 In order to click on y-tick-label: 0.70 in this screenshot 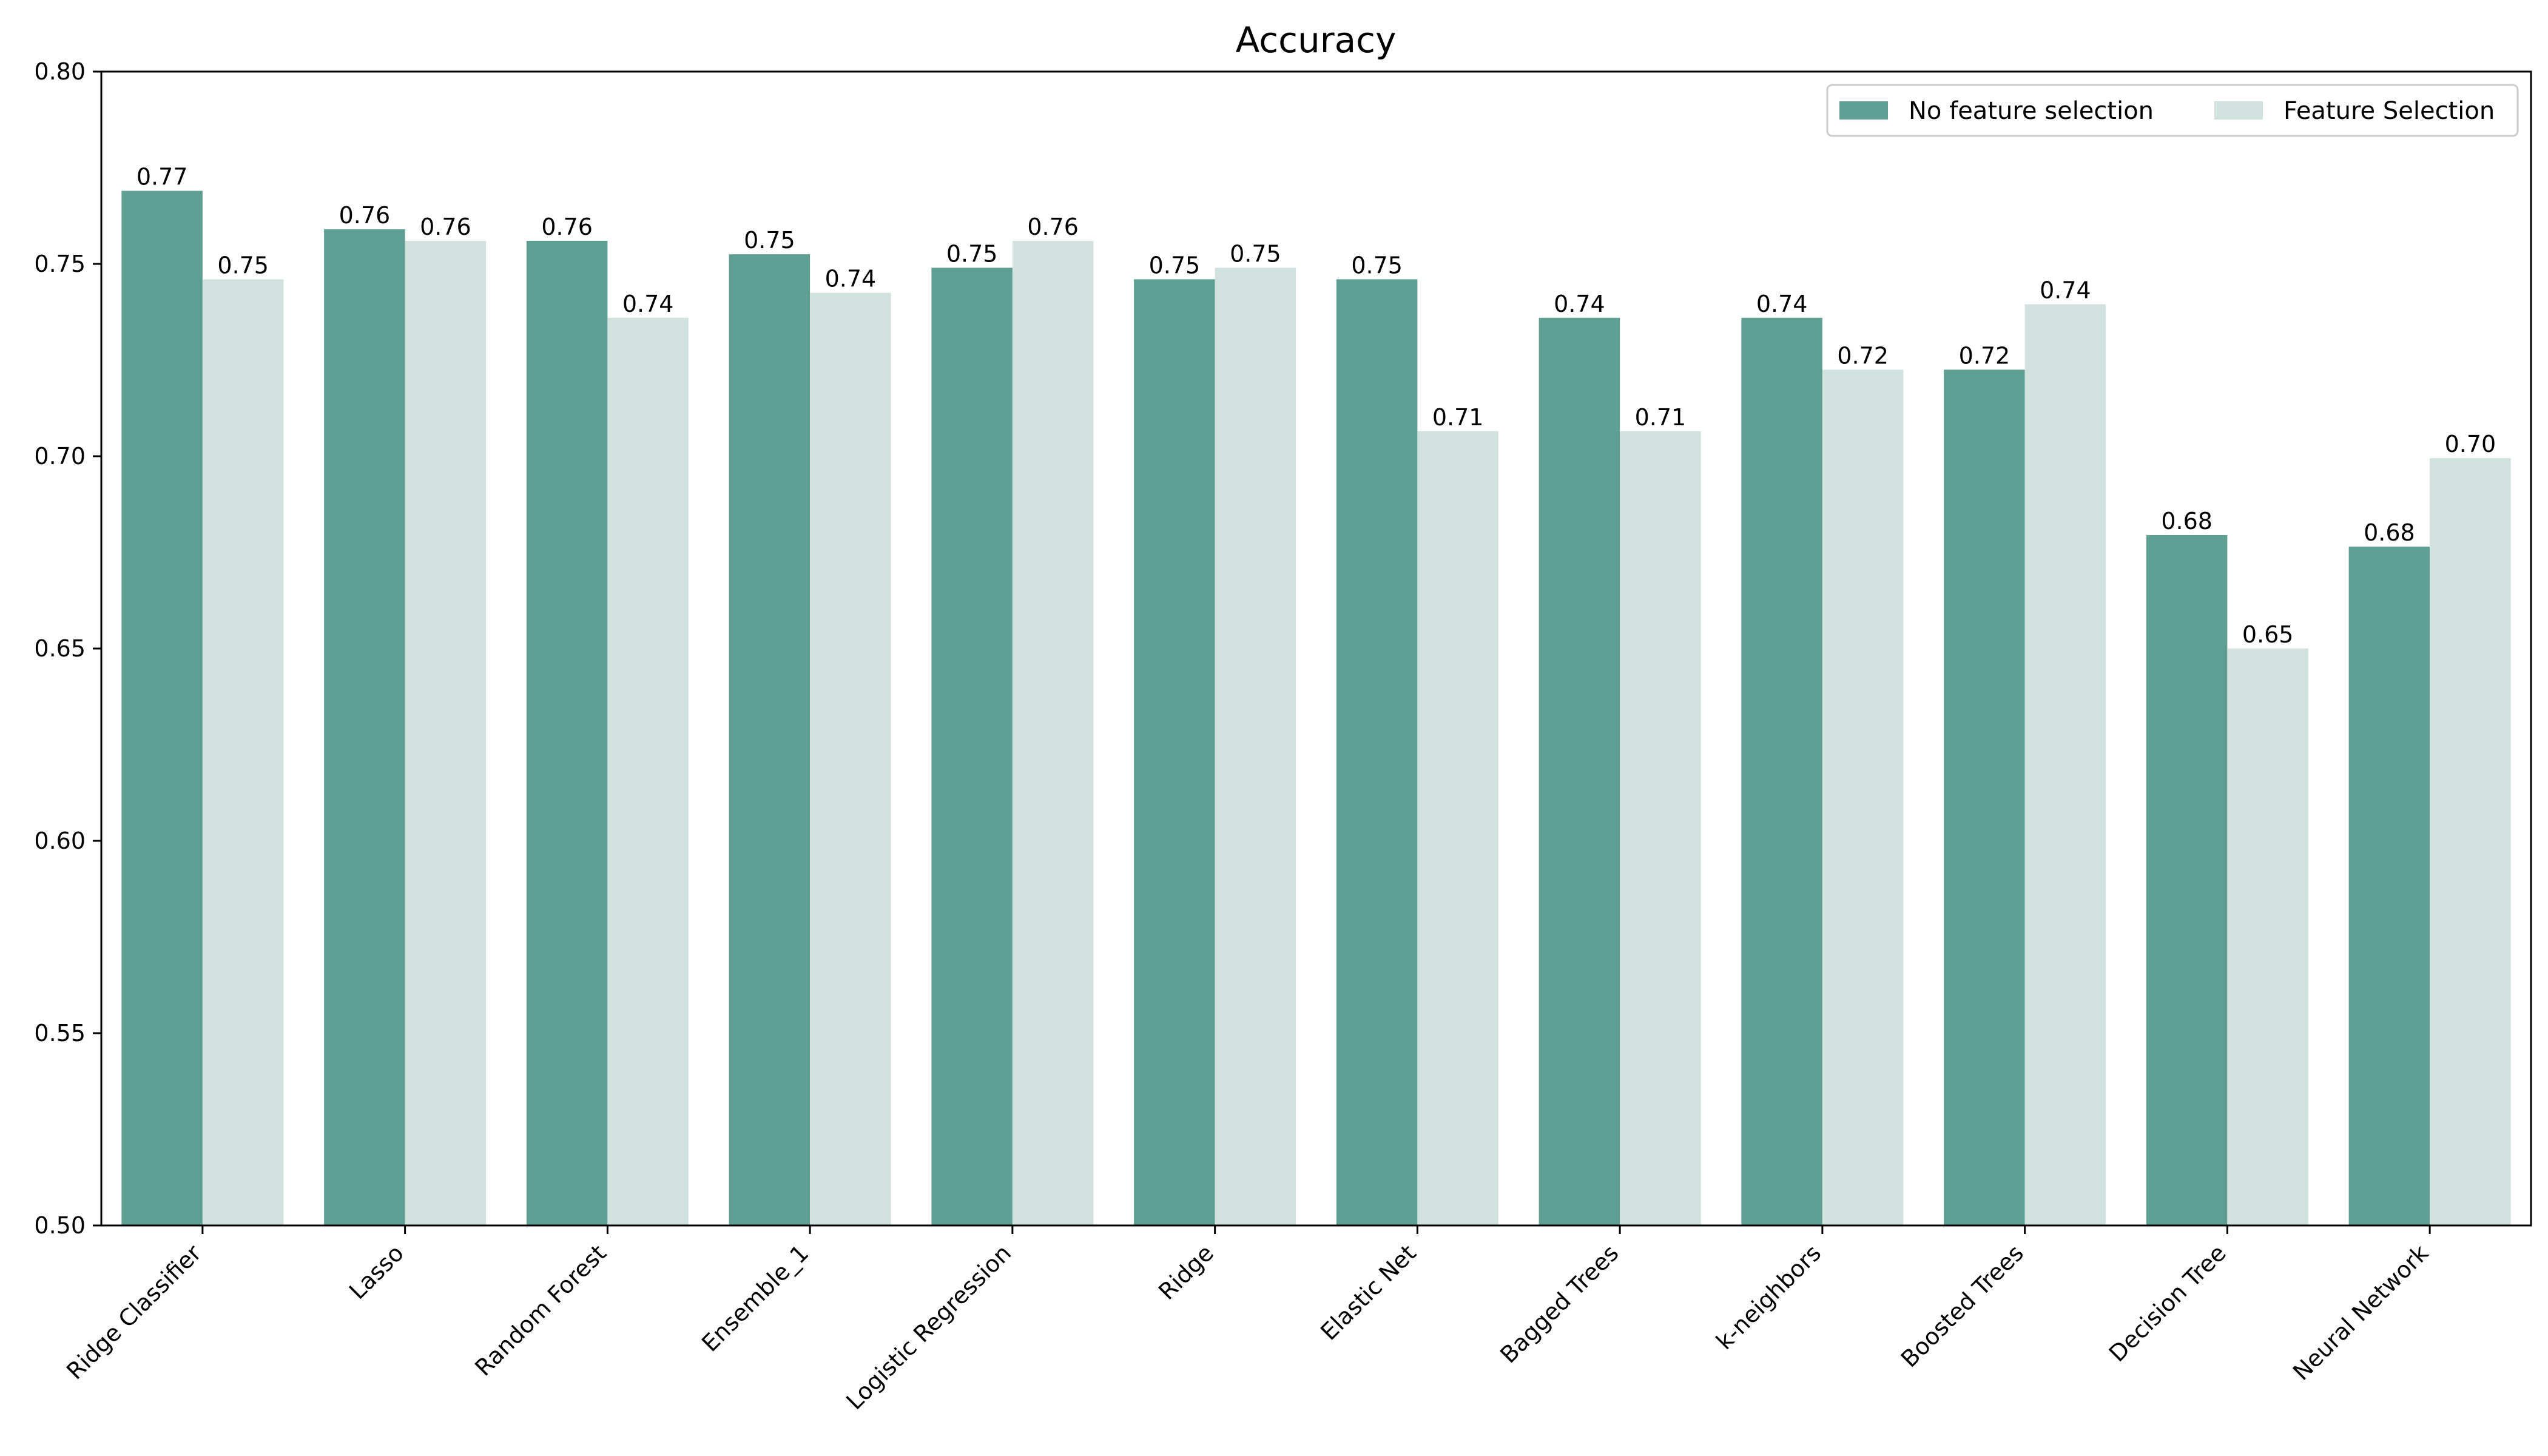, I will do `click(60, 456)`.